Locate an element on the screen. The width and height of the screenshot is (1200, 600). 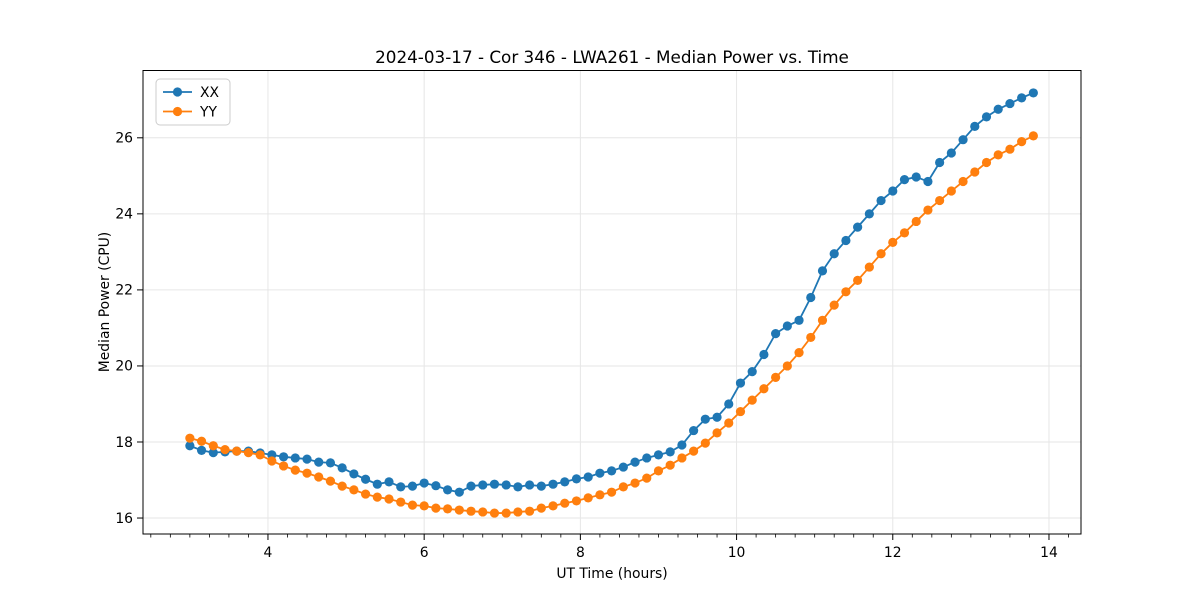
x-tick-label: 4 is located at coordinates (268, 553).